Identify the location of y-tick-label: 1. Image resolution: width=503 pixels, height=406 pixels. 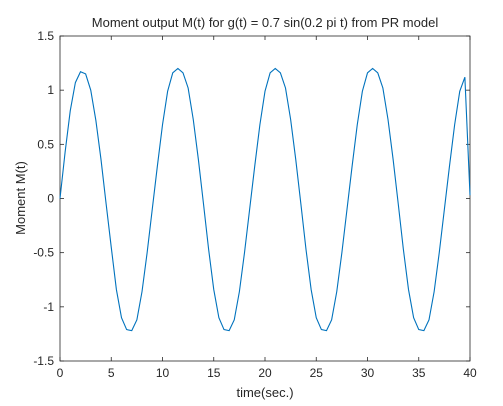
(50, 90).